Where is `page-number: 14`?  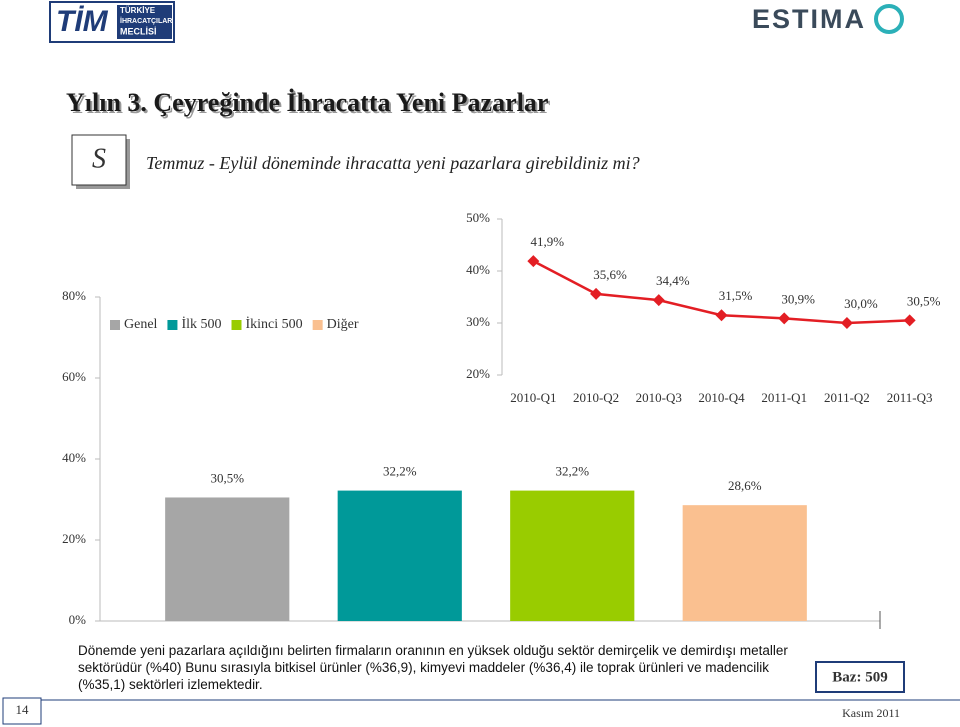 page-number: 14 is located at coordinates (23, 709).